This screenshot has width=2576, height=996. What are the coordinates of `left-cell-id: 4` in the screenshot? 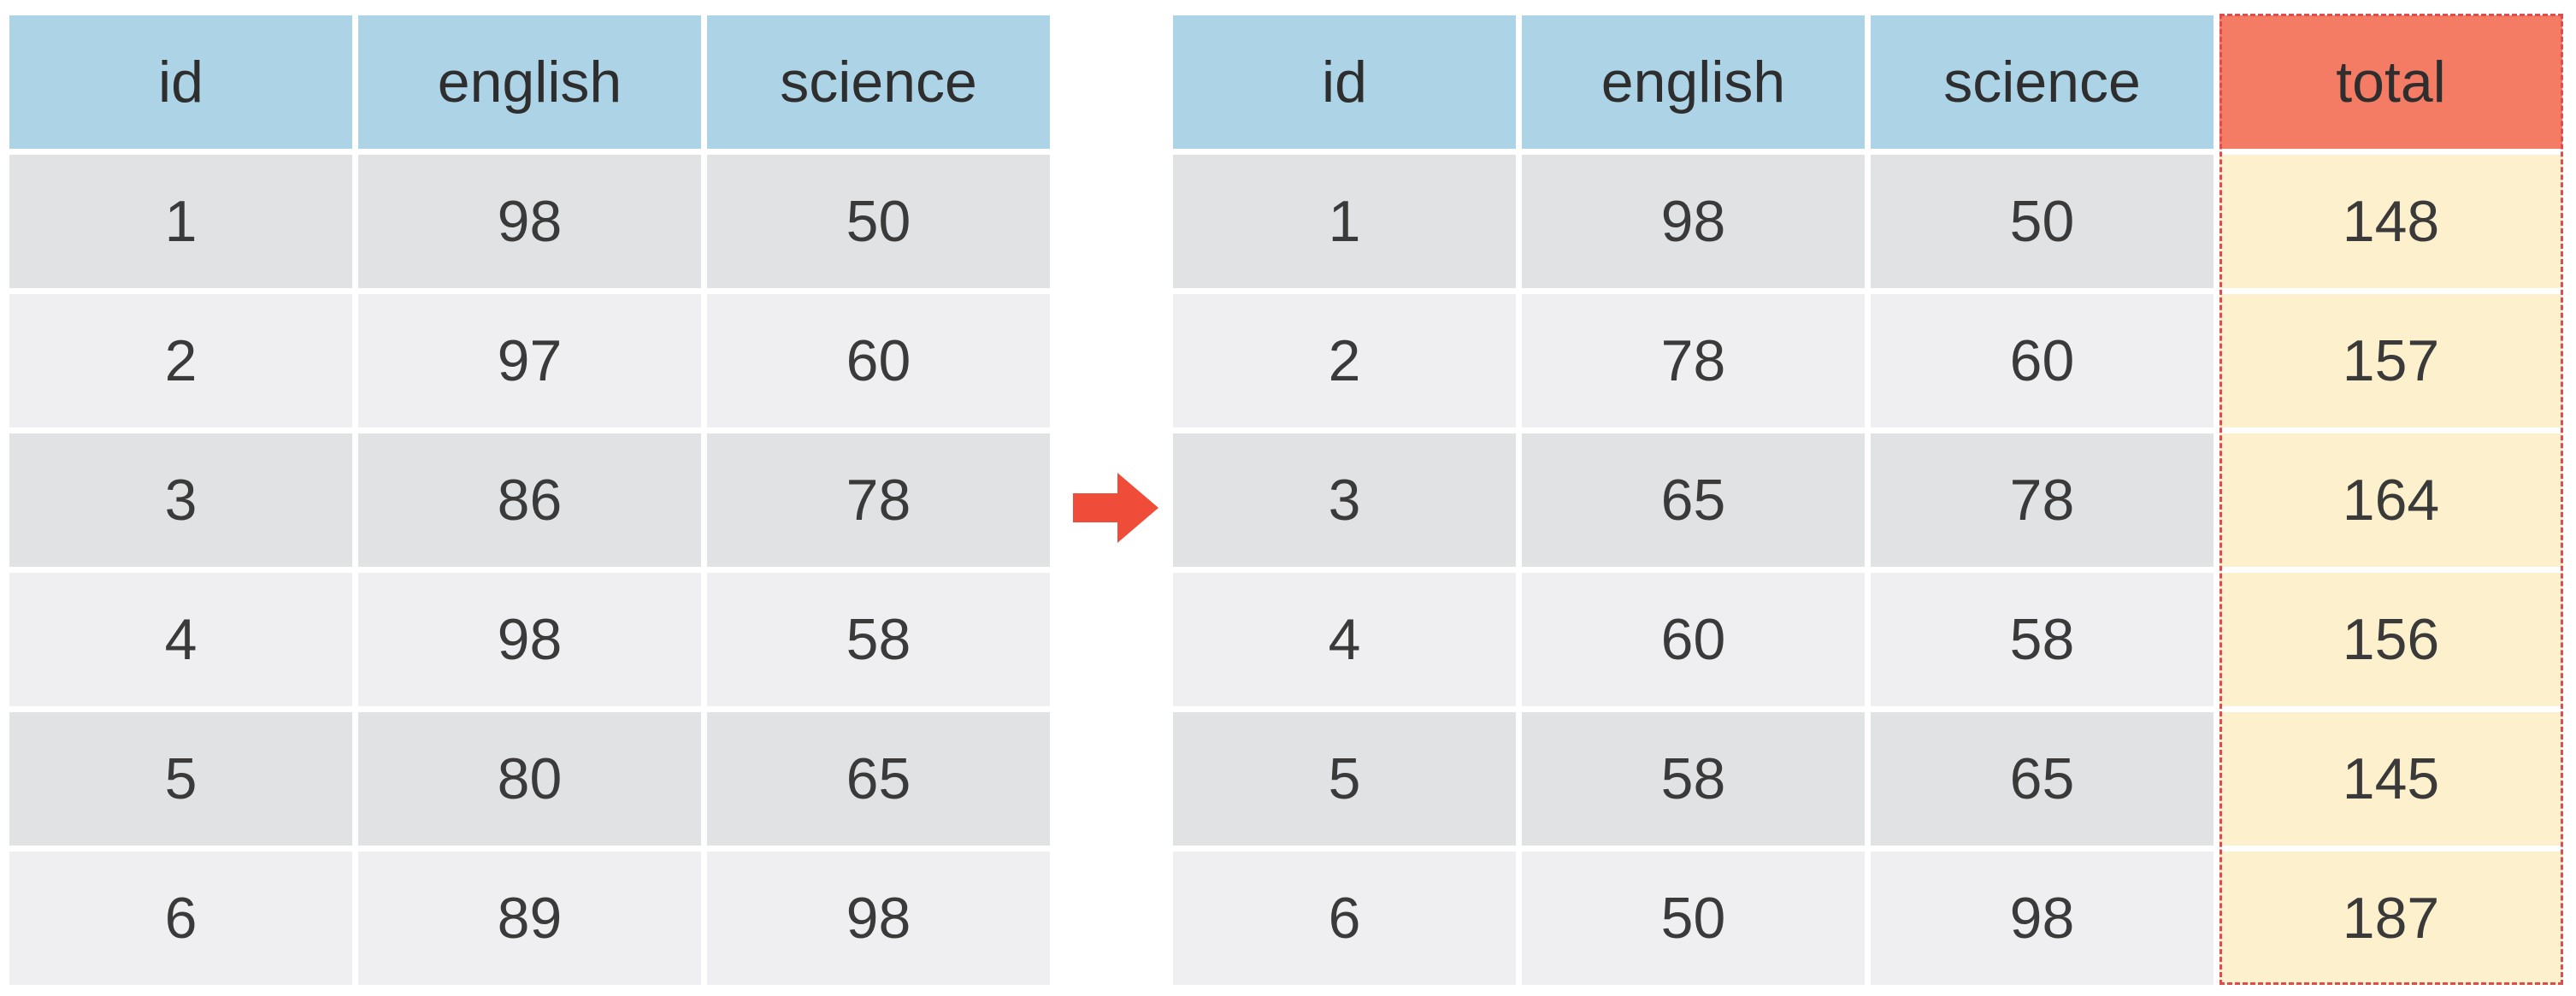 It's located at (180, 639).